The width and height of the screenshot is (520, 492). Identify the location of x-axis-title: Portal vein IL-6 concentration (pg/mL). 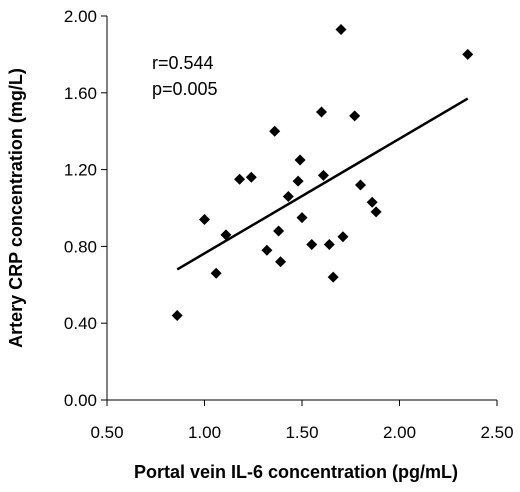
(296, 472).